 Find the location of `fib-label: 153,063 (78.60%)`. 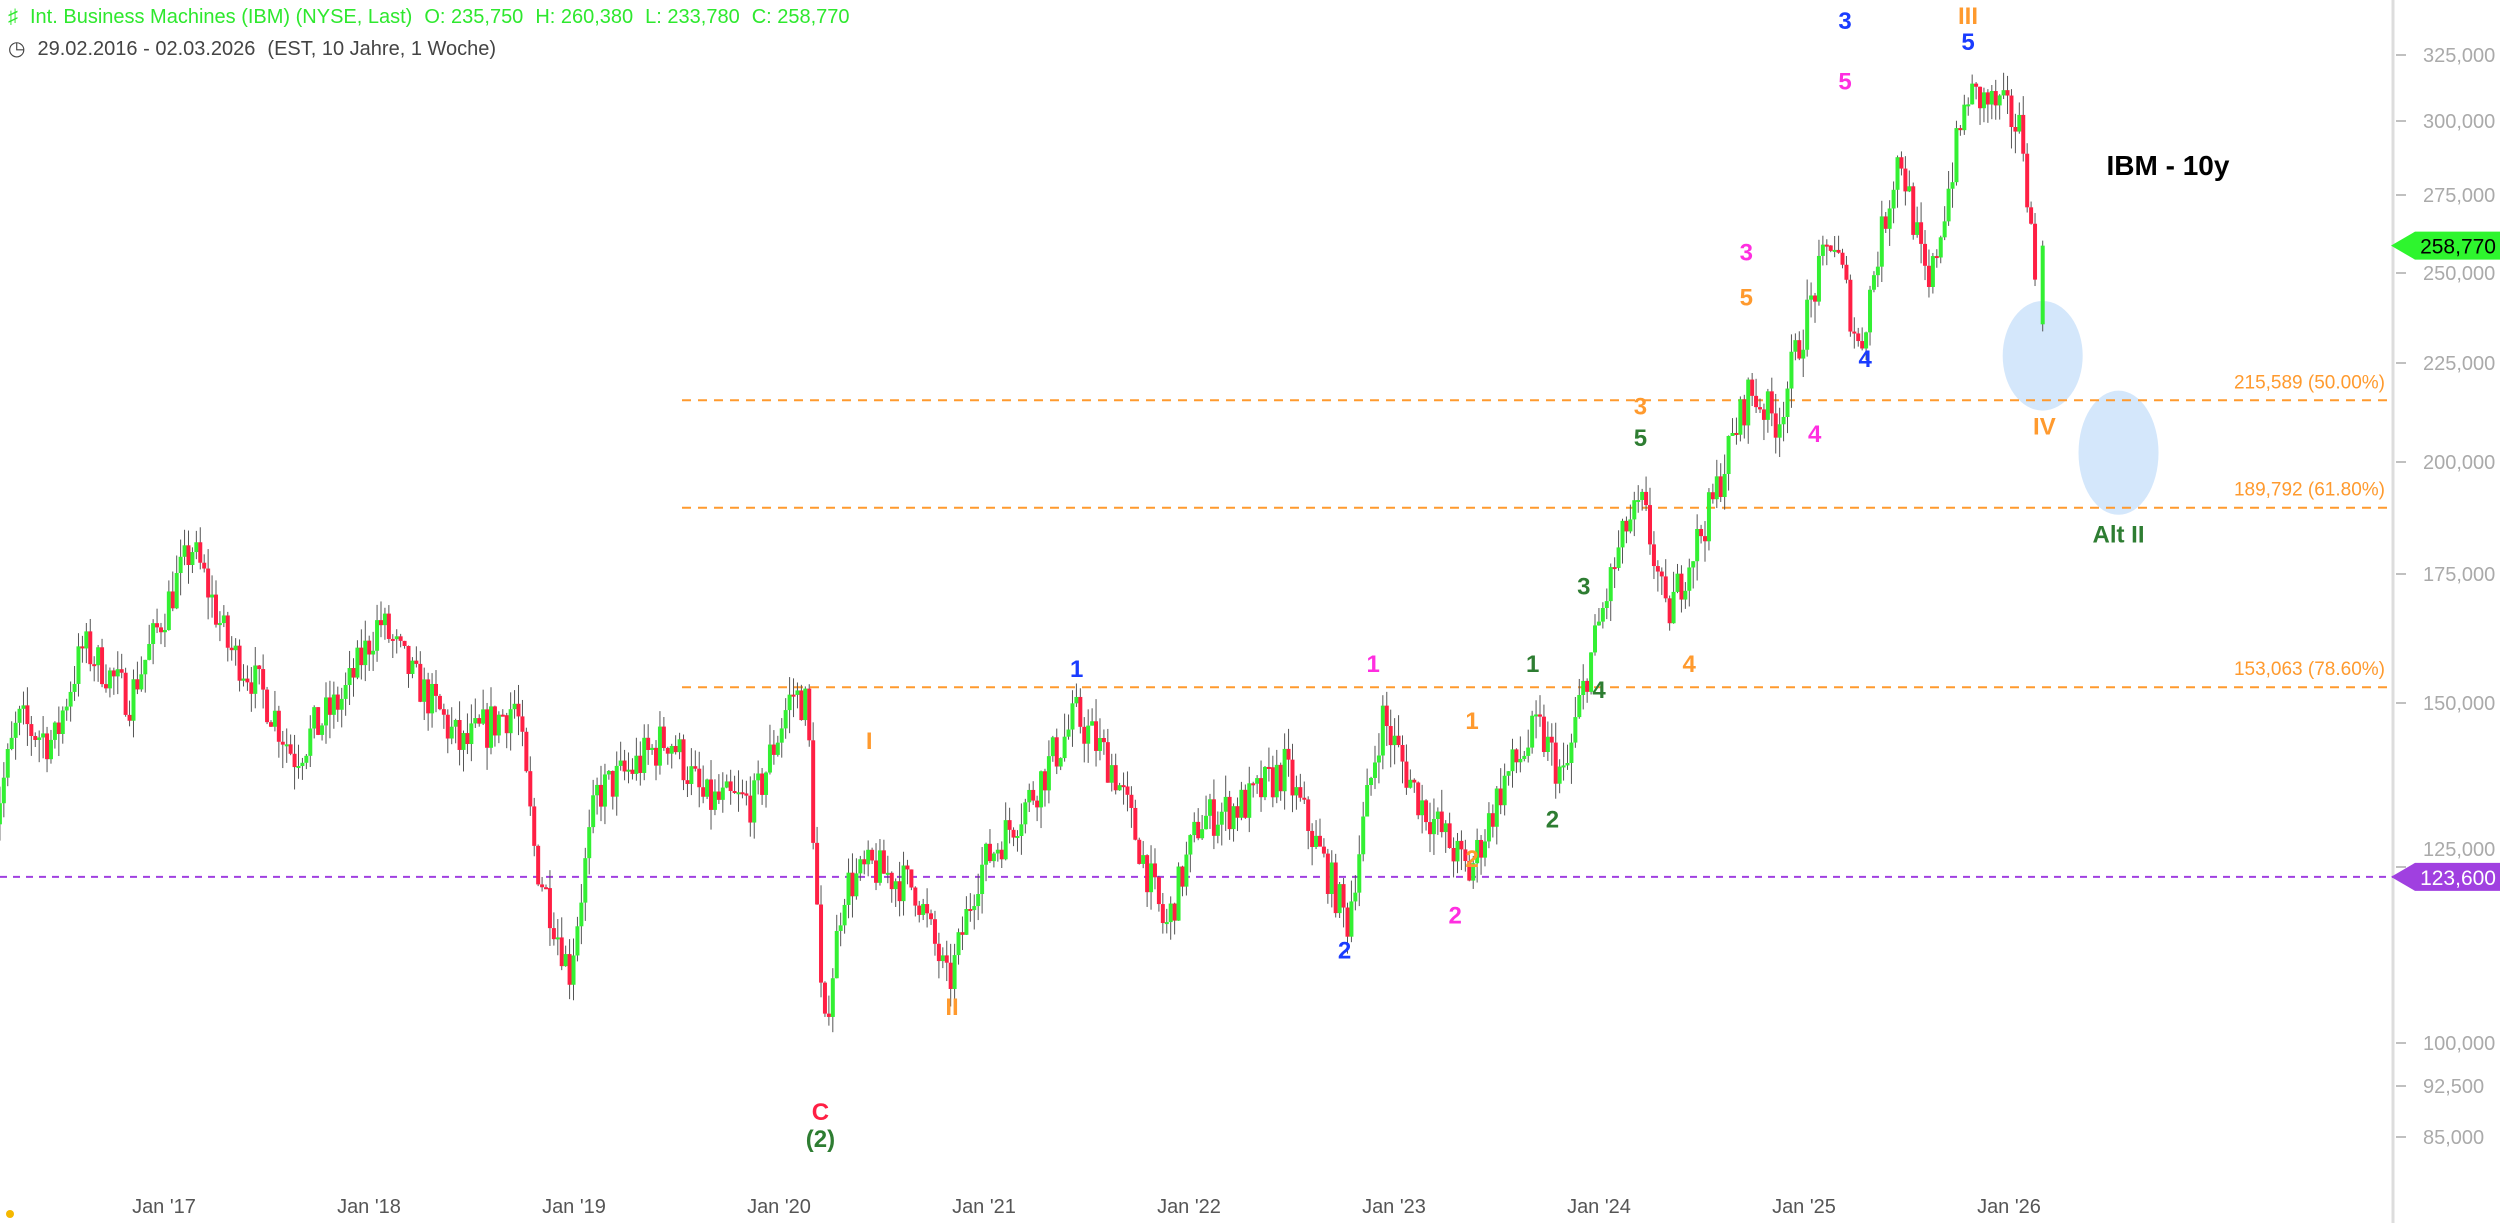

fib-label: 153,063 (78.60%) is located at coordinates (2309, 669).